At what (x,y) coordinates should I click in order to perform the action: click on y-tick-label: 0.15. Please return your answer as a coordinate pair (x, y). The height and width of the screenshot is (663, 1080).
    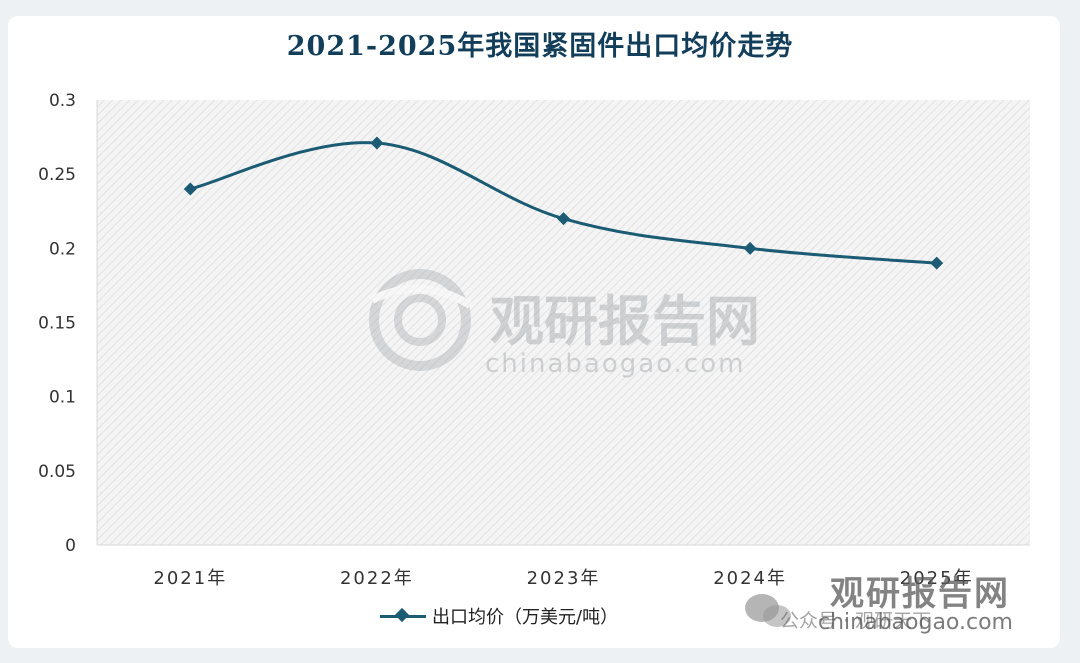
    Looking at the image, I should click on (57, 324).